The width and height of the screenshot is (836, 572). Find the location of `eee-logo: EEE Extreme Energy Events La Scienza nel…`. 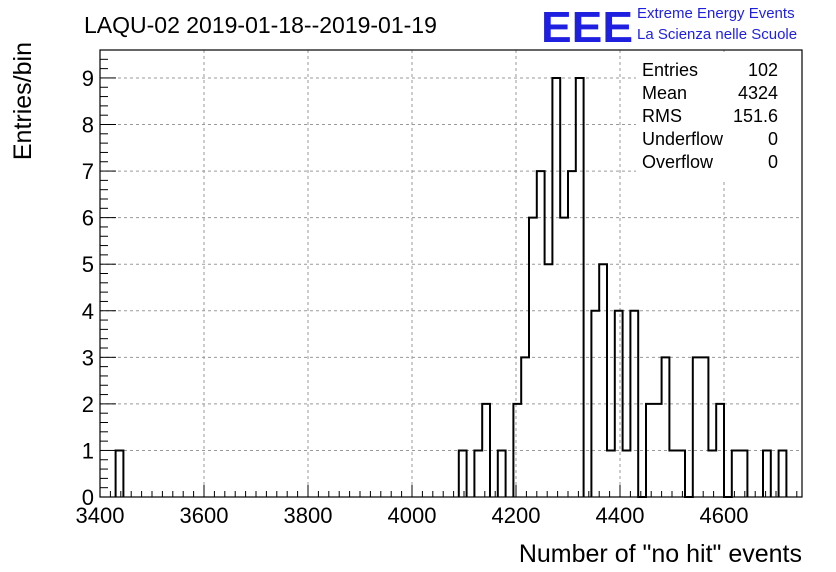

eee-logo: EEE Extreme Energy Events La Scienza nel… is located at coordinates (669, 27).